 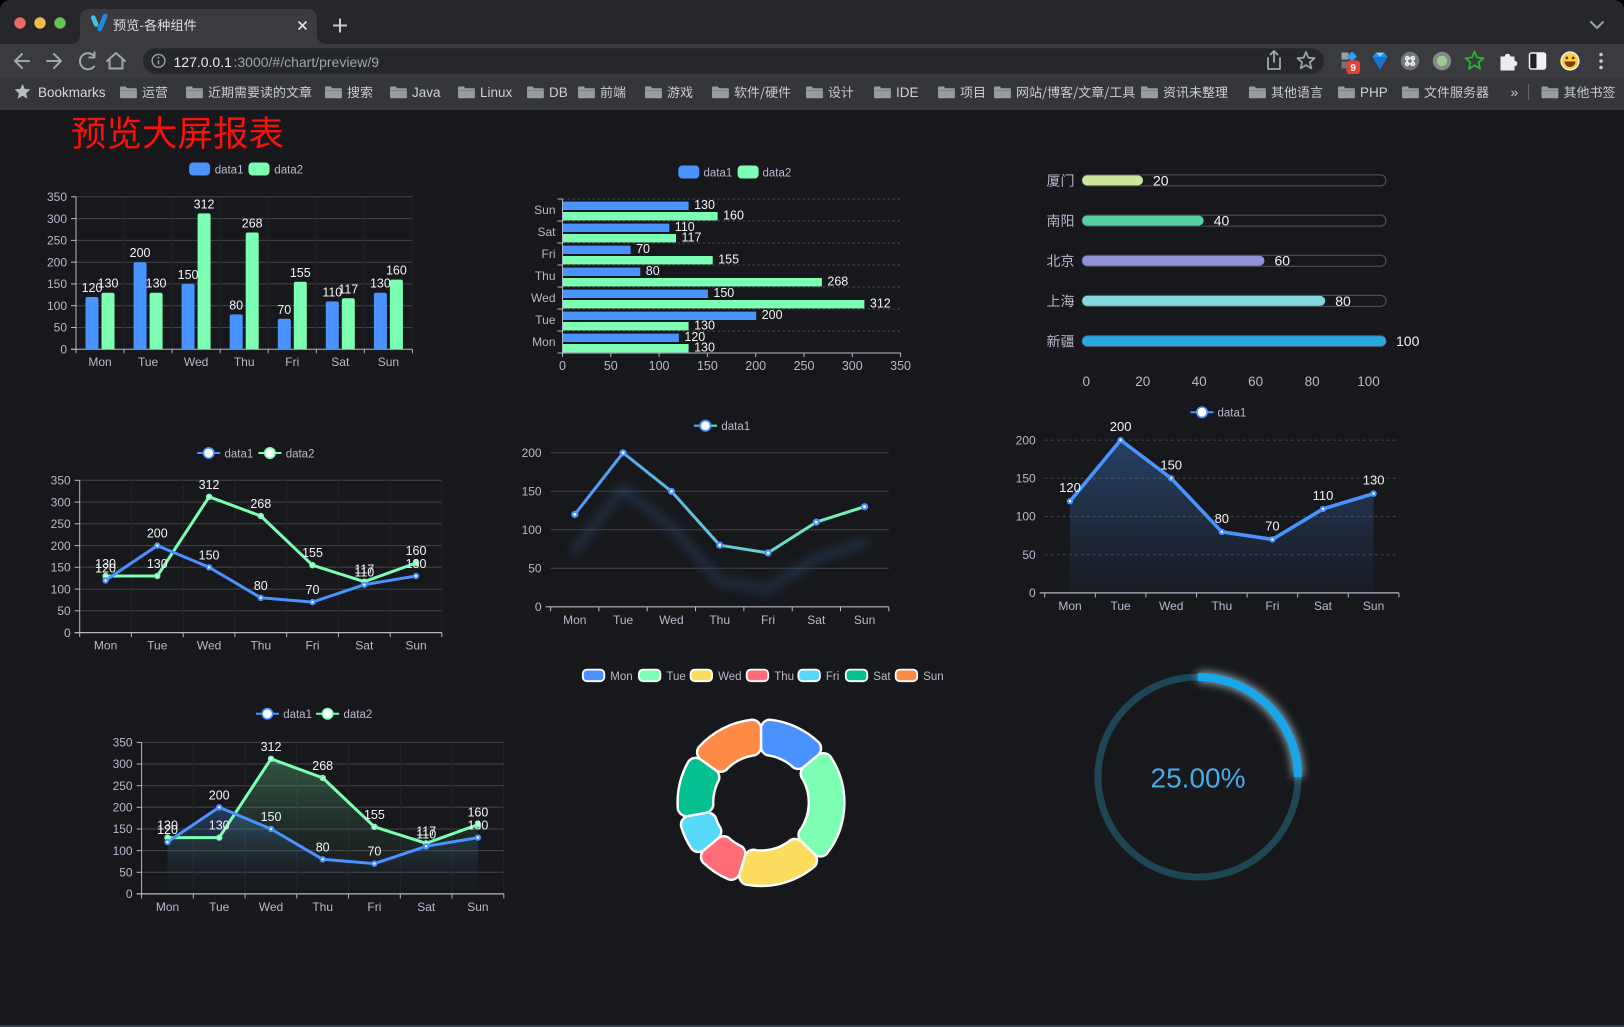 I want to click on svg-text: 60, so click(x=1255, y=381).